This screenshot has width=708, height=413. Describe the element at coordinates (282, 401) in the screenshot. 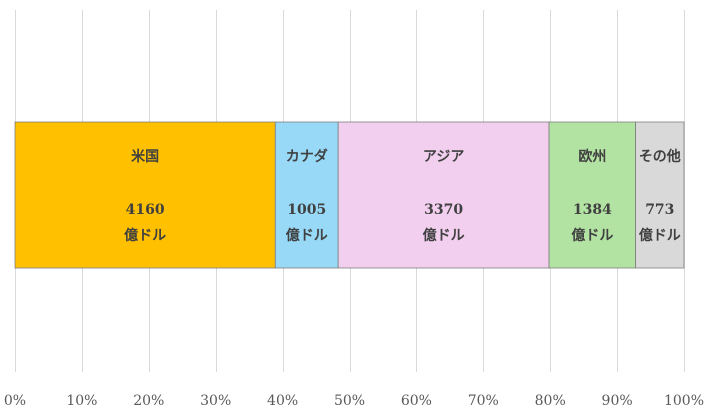

I see `x-tick-label: 40%` at that location.